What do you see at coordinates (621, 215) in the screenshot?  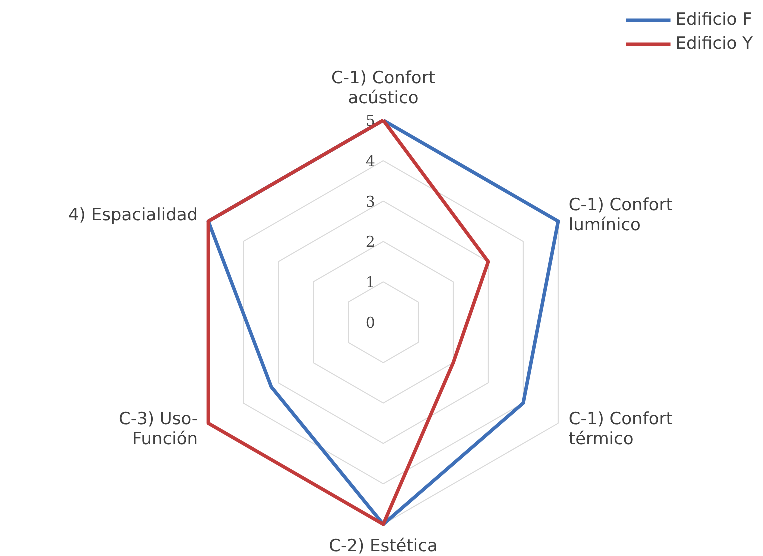 I see `spoke-label: C-1) Confort lumínico` at bounding box center [621, 215].